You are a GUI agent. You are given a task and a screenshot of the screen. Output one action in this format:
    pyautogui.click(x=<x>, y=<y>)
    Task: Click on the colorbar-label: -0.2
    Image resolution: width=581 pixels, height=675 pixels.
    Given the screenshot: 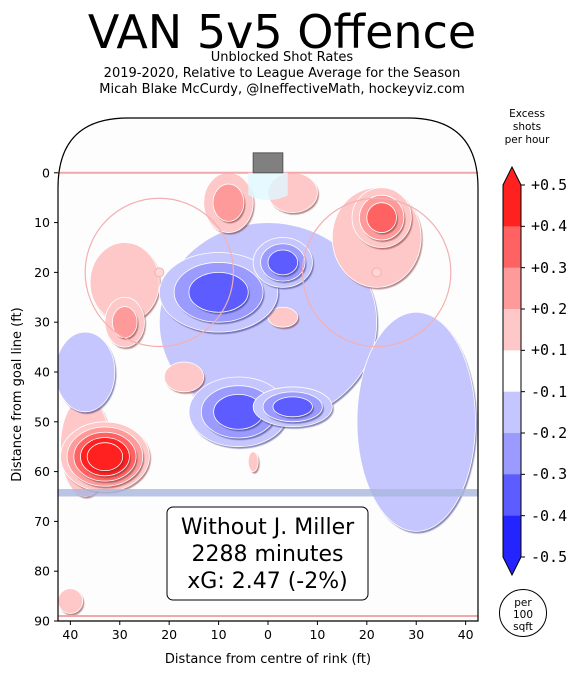 What is the action you would take?
    pyautogui.click(x=549, y=433)
    